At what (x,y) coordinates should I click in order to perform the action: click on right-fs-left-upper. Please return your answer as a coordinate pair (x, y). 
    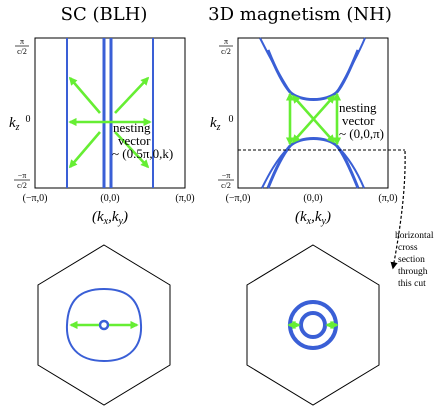
    Looking at the image, I should click on (275, 65).